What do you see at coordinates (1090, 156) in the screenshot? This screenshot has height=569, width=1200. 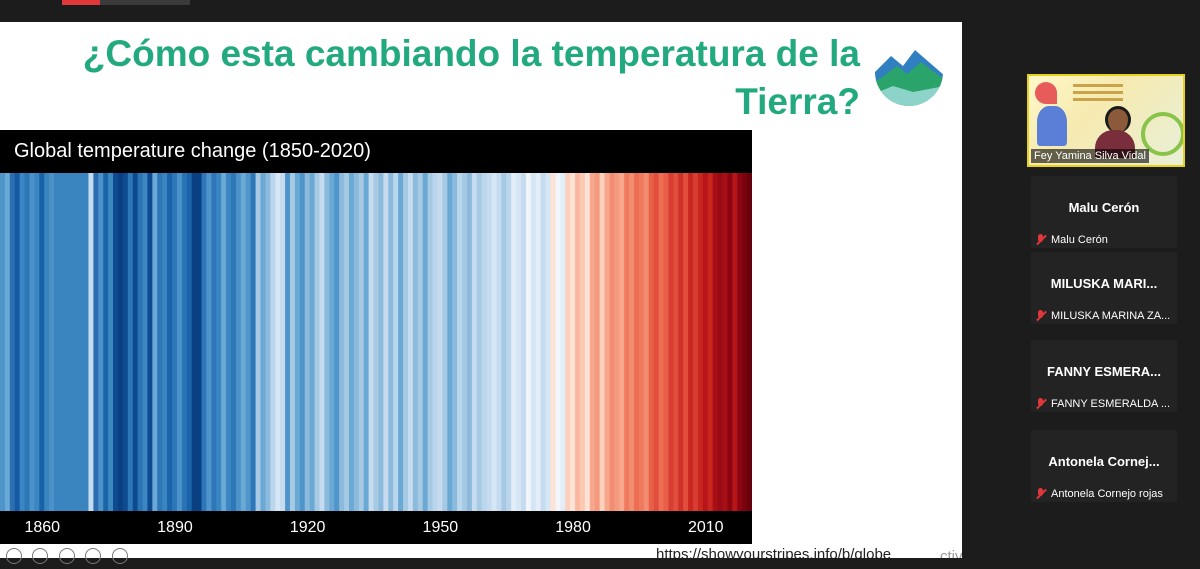 I see `participant-name-label: Fey Yamina Silva Vidal` at bounding box center [1090, 156].